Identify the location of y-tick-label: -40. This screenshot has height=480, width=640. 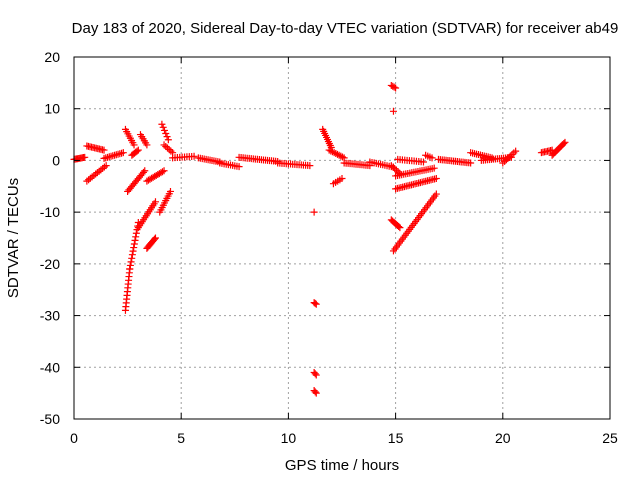
(50, 367).